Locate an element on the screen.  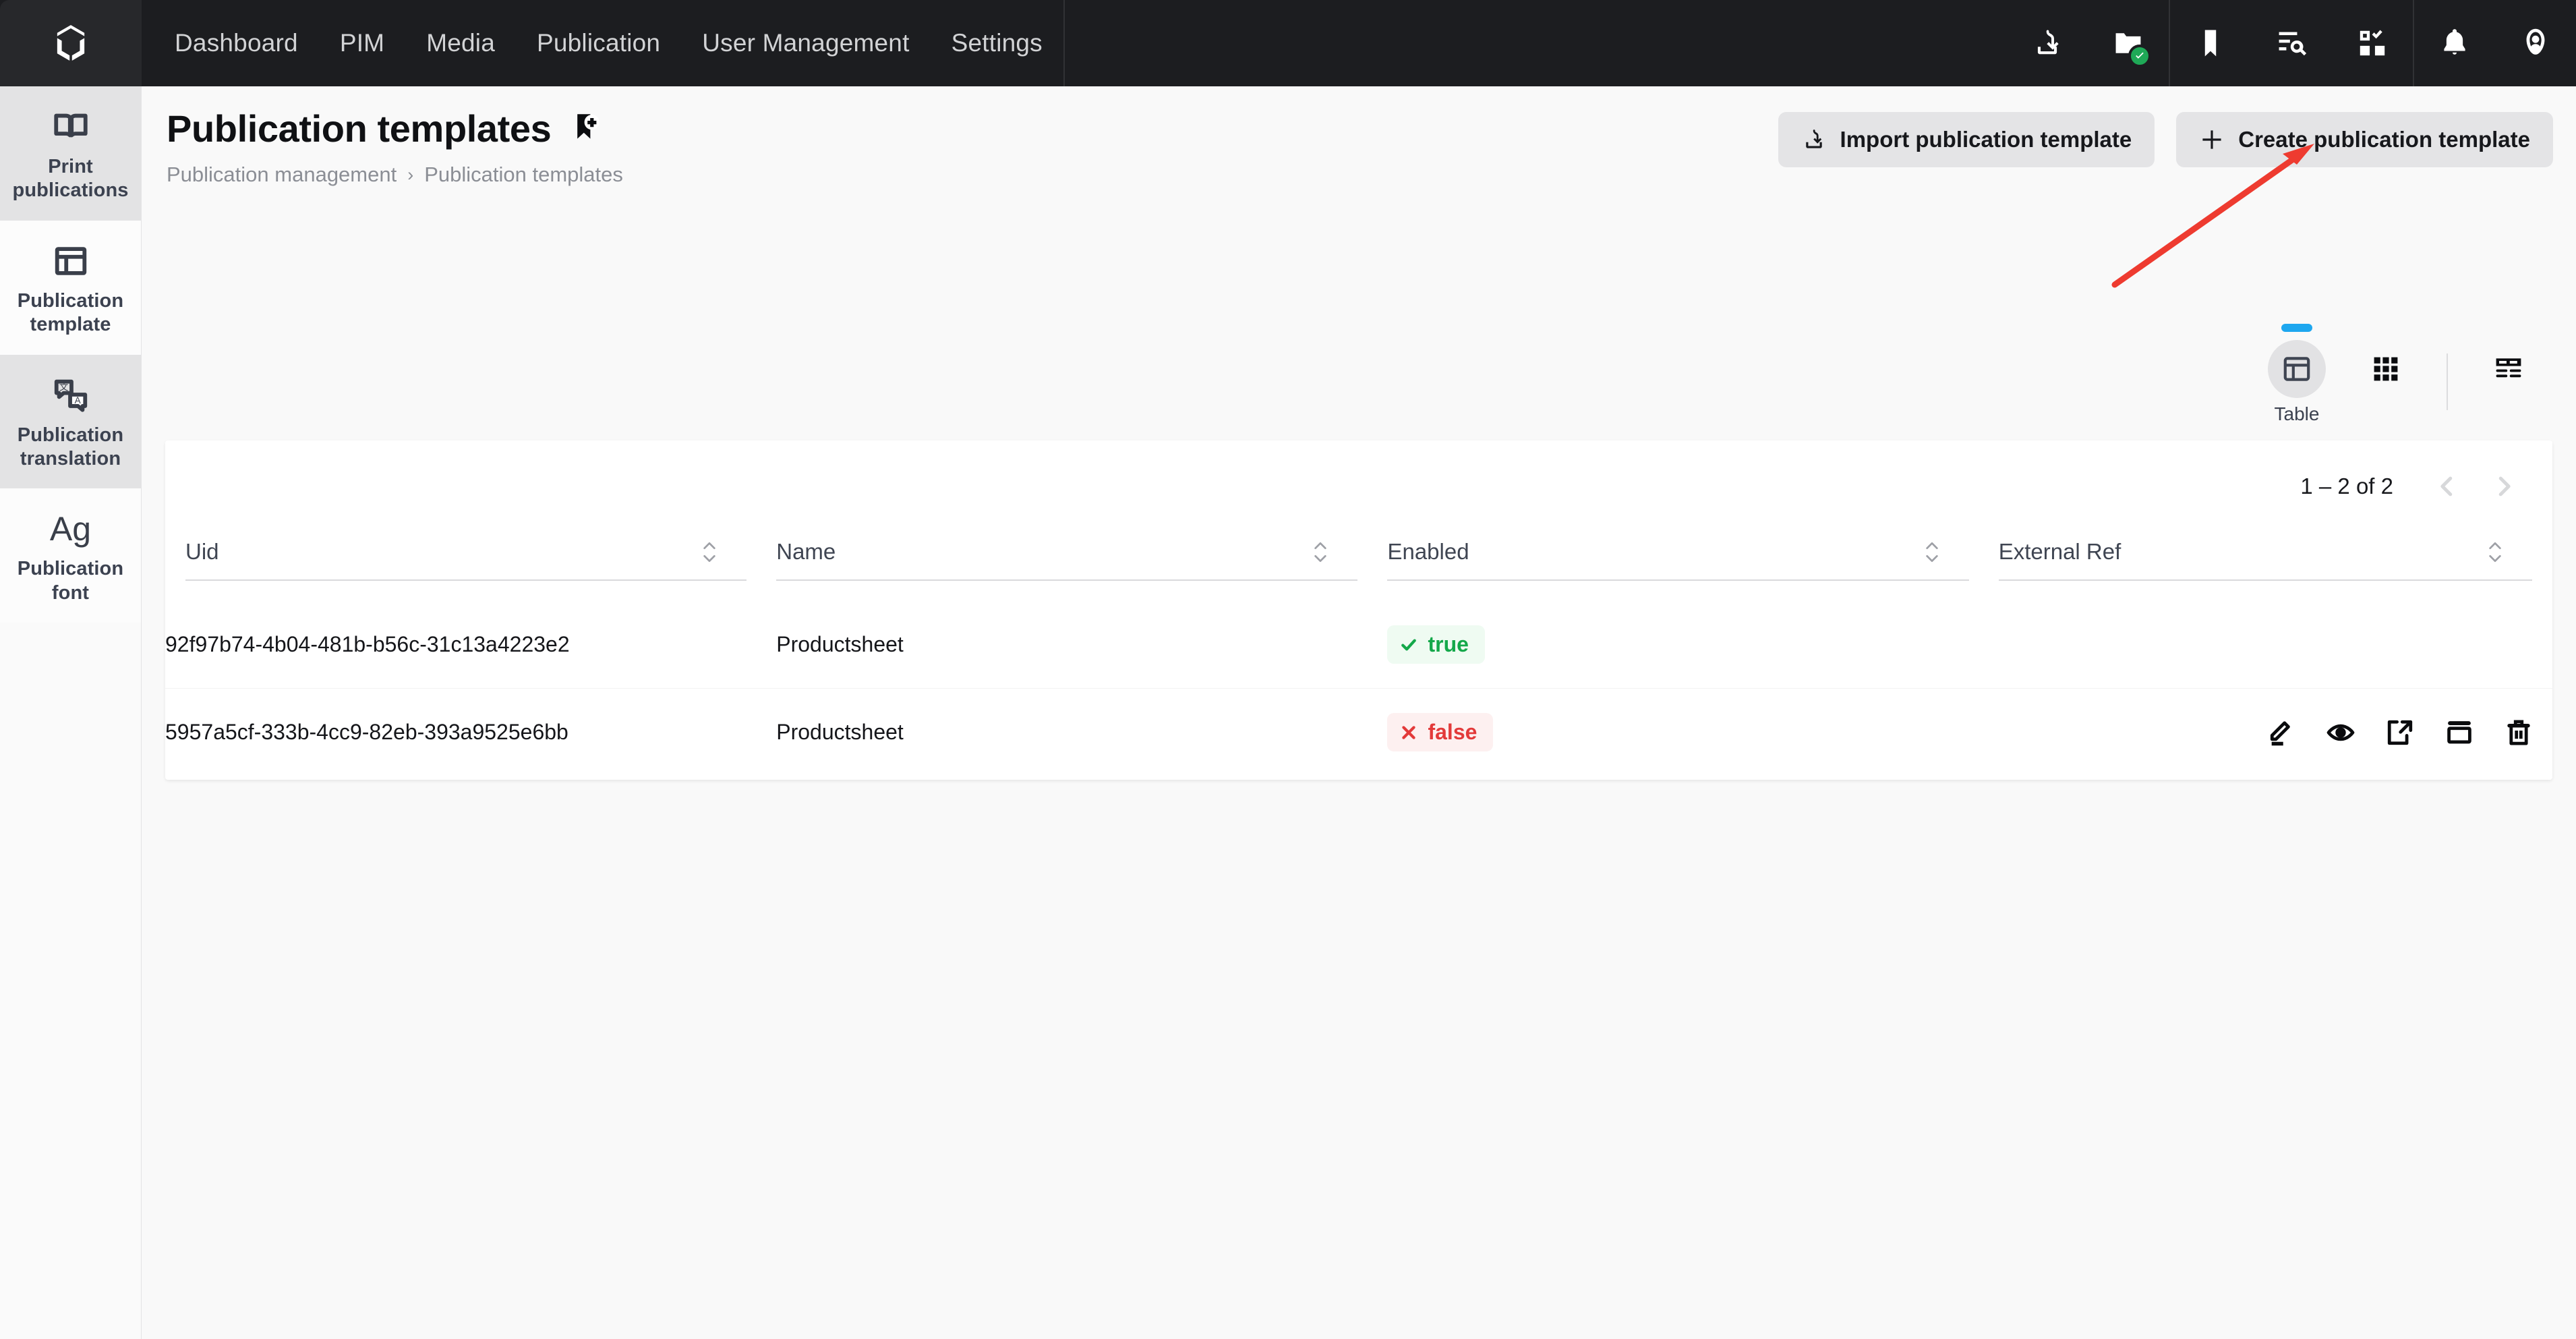
column-header-uid: Uid is located at coordinates (471, 561).